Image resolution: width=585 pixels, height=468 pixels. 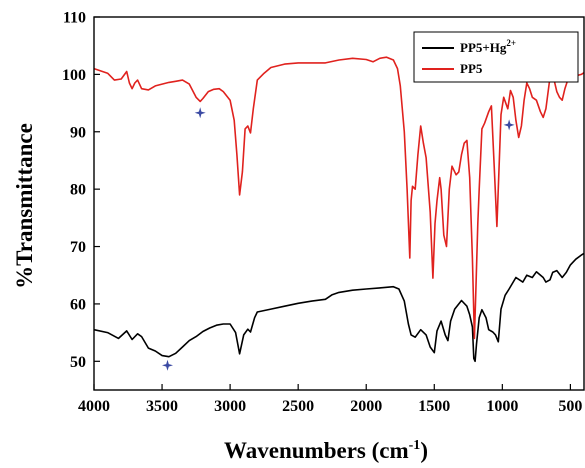 What do you see at coordinates (78, 132) in the screenshot?
I see `y-tick-label-90: 90` at bounding box center [78, 132].